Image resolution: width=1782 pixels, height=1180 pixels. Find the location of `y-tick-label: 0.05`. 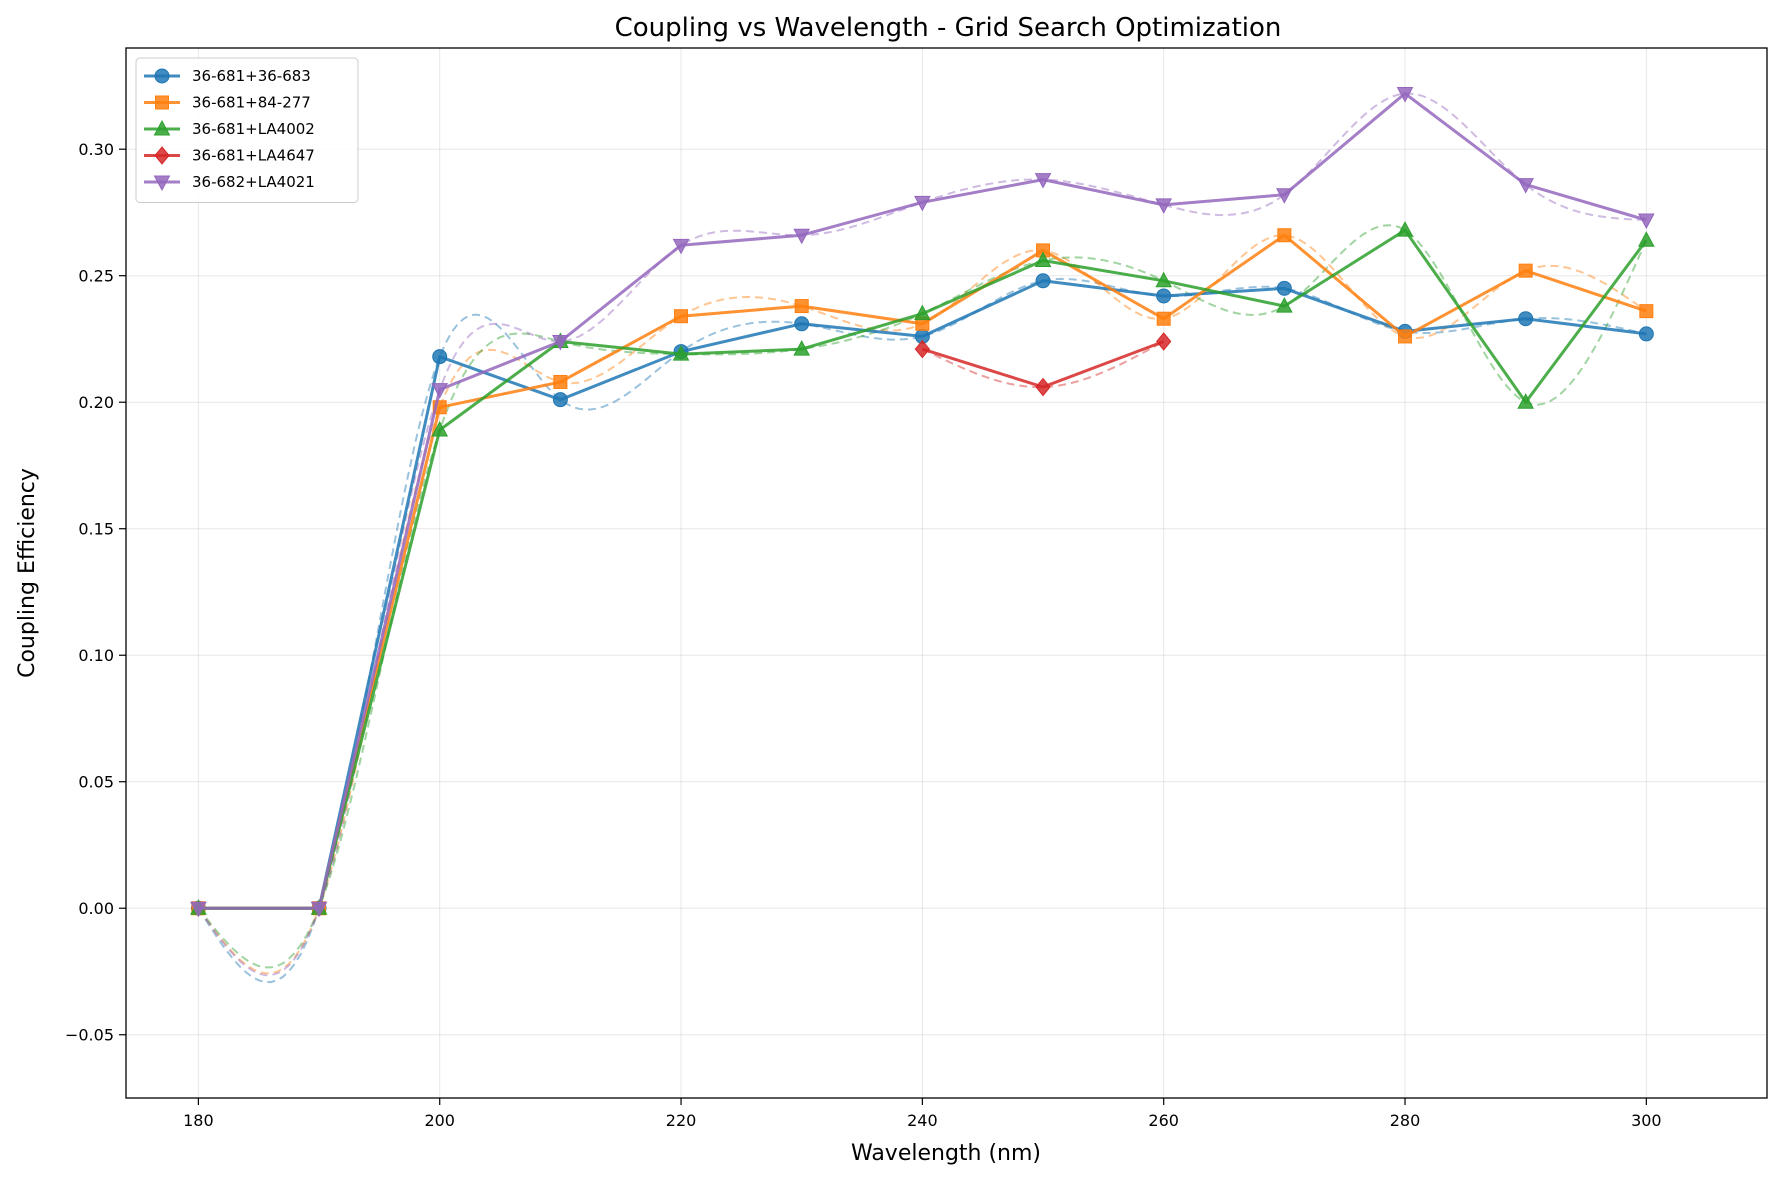

y-tick-label: 0.05 is located at coordinates (96, 782).